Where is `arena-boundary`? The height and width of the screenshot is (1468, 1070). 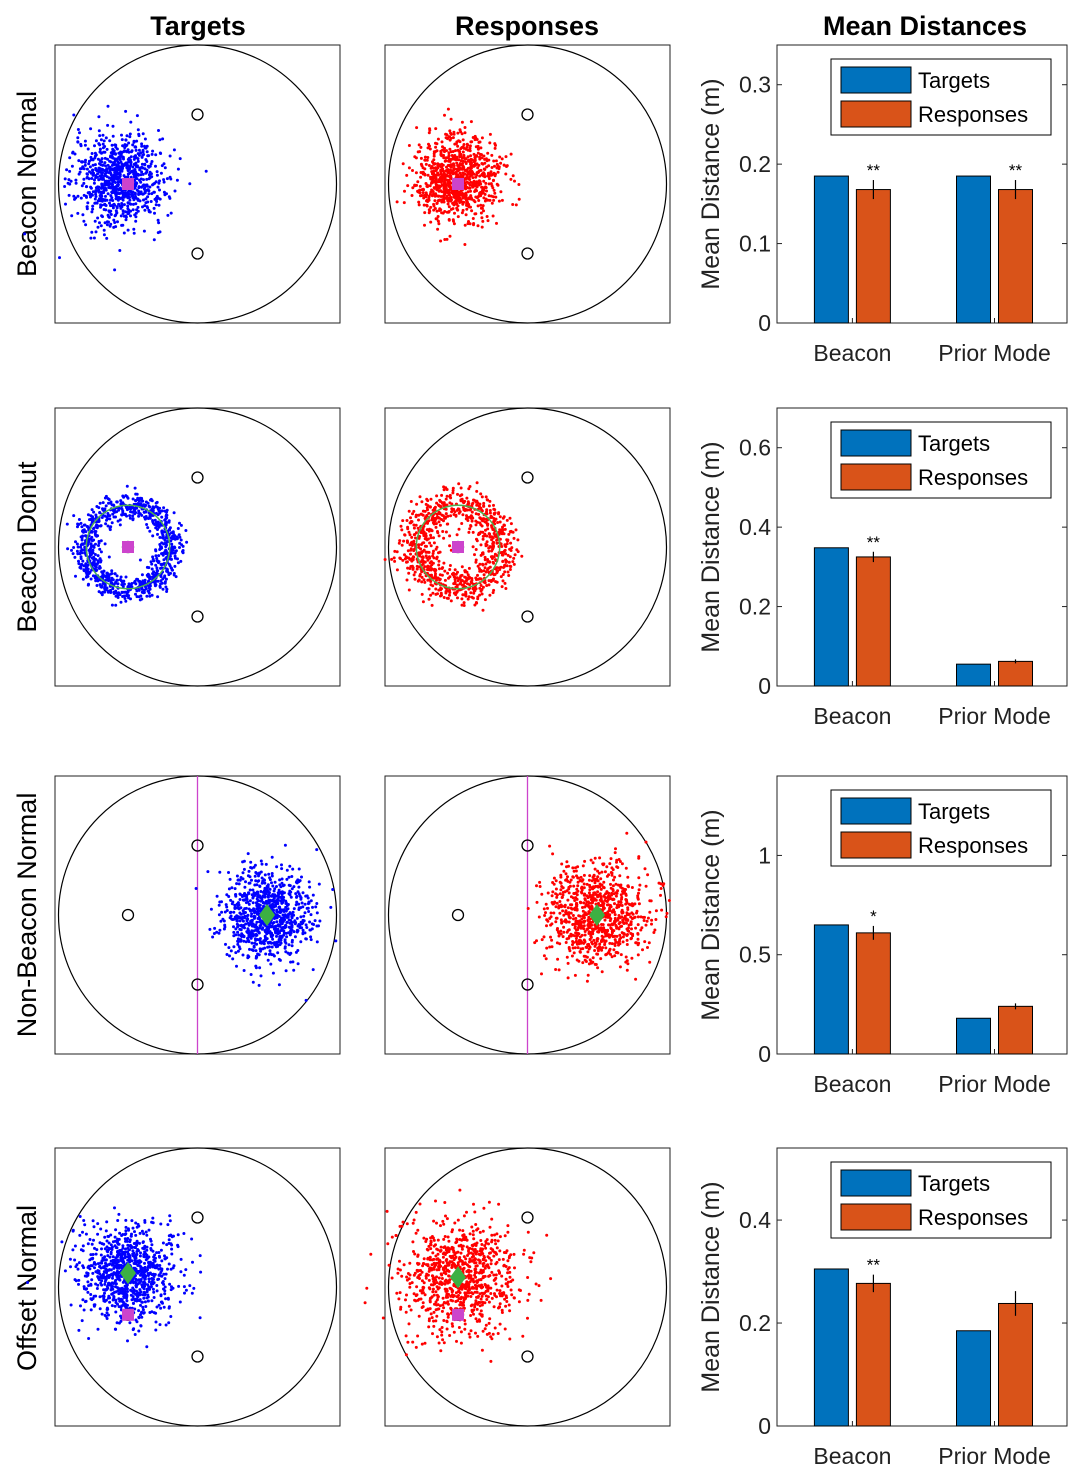 arena-boundary is located at coordinates (197, 547).